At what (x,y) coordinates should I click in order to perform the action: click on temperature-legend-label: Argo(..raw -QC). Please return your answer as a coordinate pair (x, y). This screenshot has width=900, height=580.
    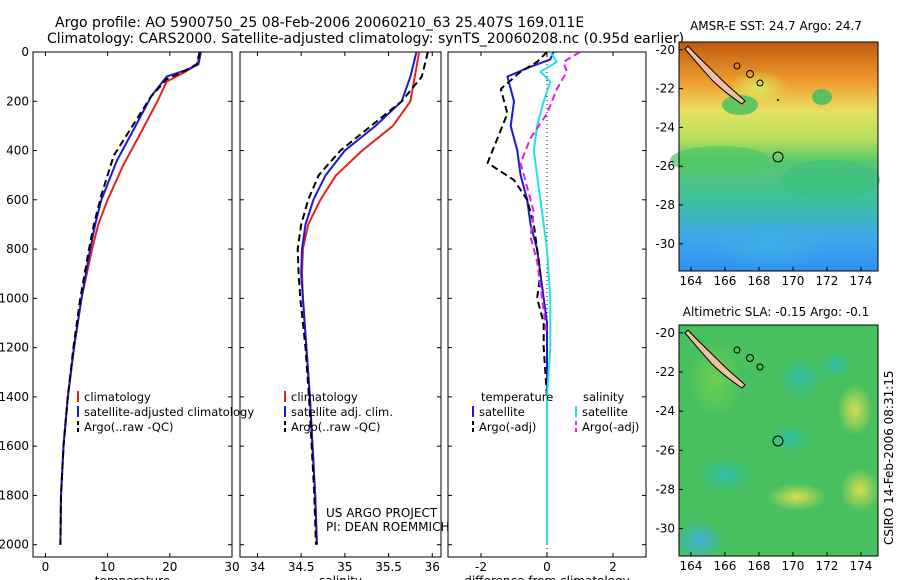
    Looking at the image, I should click on (129, 427).